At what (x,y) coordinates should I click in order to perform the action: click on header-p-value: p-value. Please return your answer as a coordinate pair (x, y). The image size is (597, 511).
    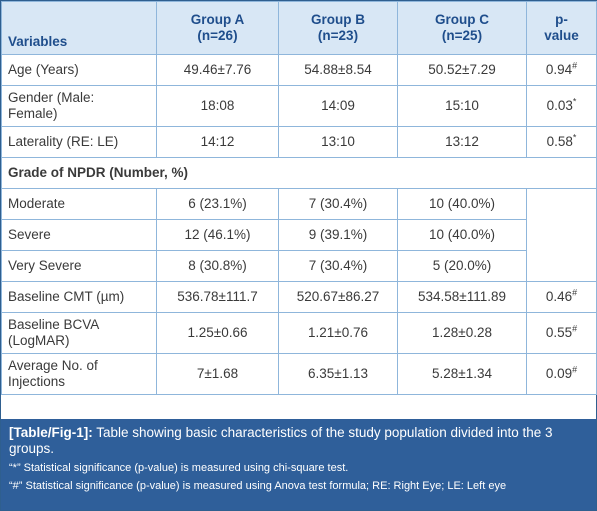
    Looking at the image, I should click on (561, 28).